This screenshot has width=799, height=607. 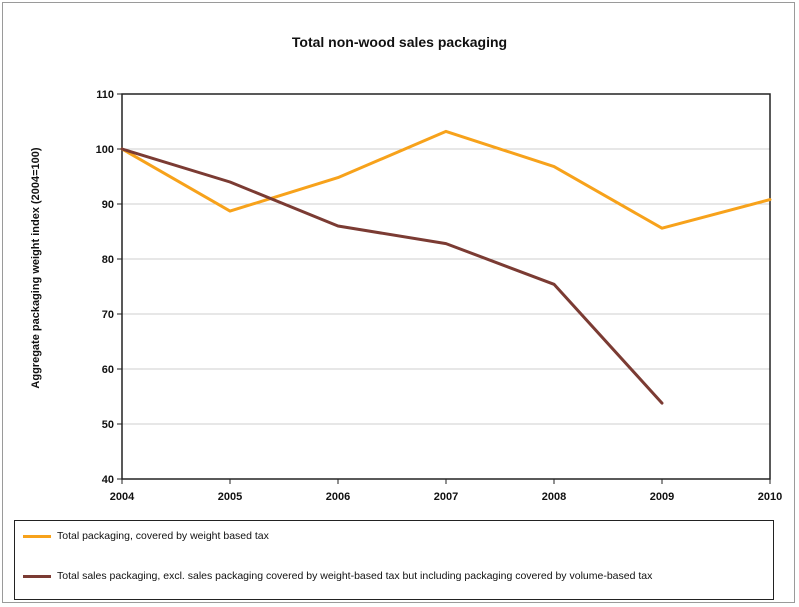 What do you see at coordinates (108, 425) in the screenshot?
I see `y-tick-label-50: 50` at bounding box center [108, 425].